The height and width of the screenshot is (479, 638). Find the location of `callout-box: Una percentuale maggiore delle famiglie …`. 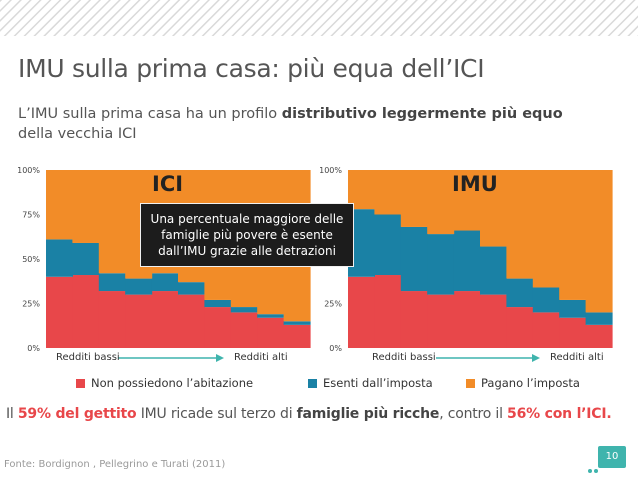

callout-box: Una percentuale maggiore delle famiglie … is located at coordinates (247, 235).